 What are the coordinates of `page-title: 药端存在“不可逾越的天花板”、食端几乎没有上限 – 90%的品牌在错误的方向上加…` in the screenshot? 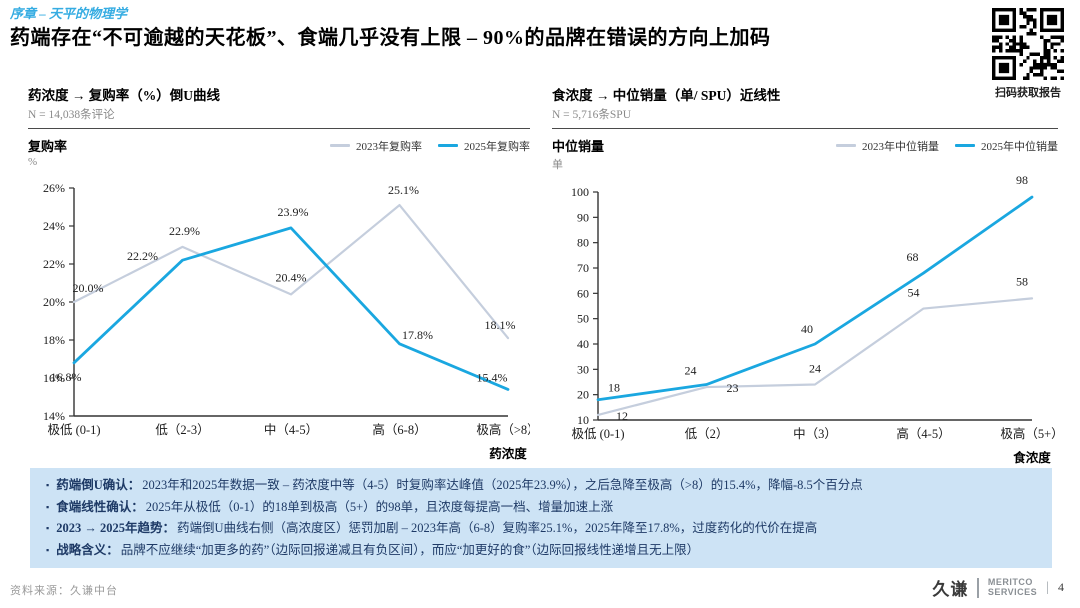 It's located at (390, 38).